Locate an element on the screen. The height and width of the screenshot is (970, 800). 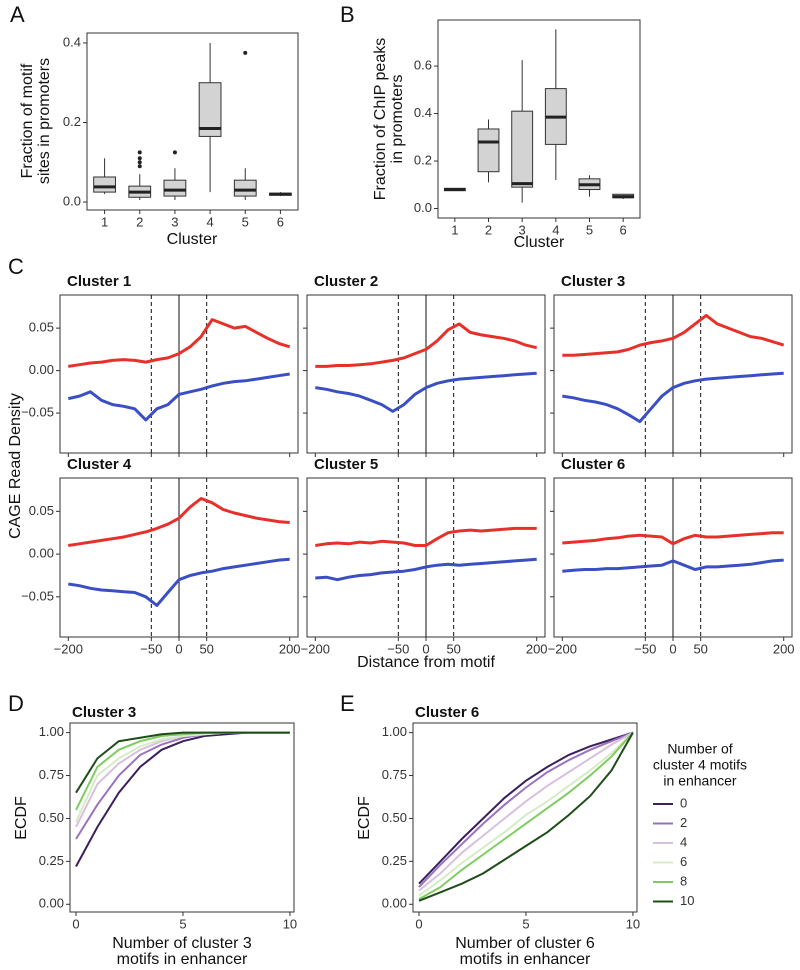
y-axis-label: Fraction of motif is located at coordinates (27, 120).